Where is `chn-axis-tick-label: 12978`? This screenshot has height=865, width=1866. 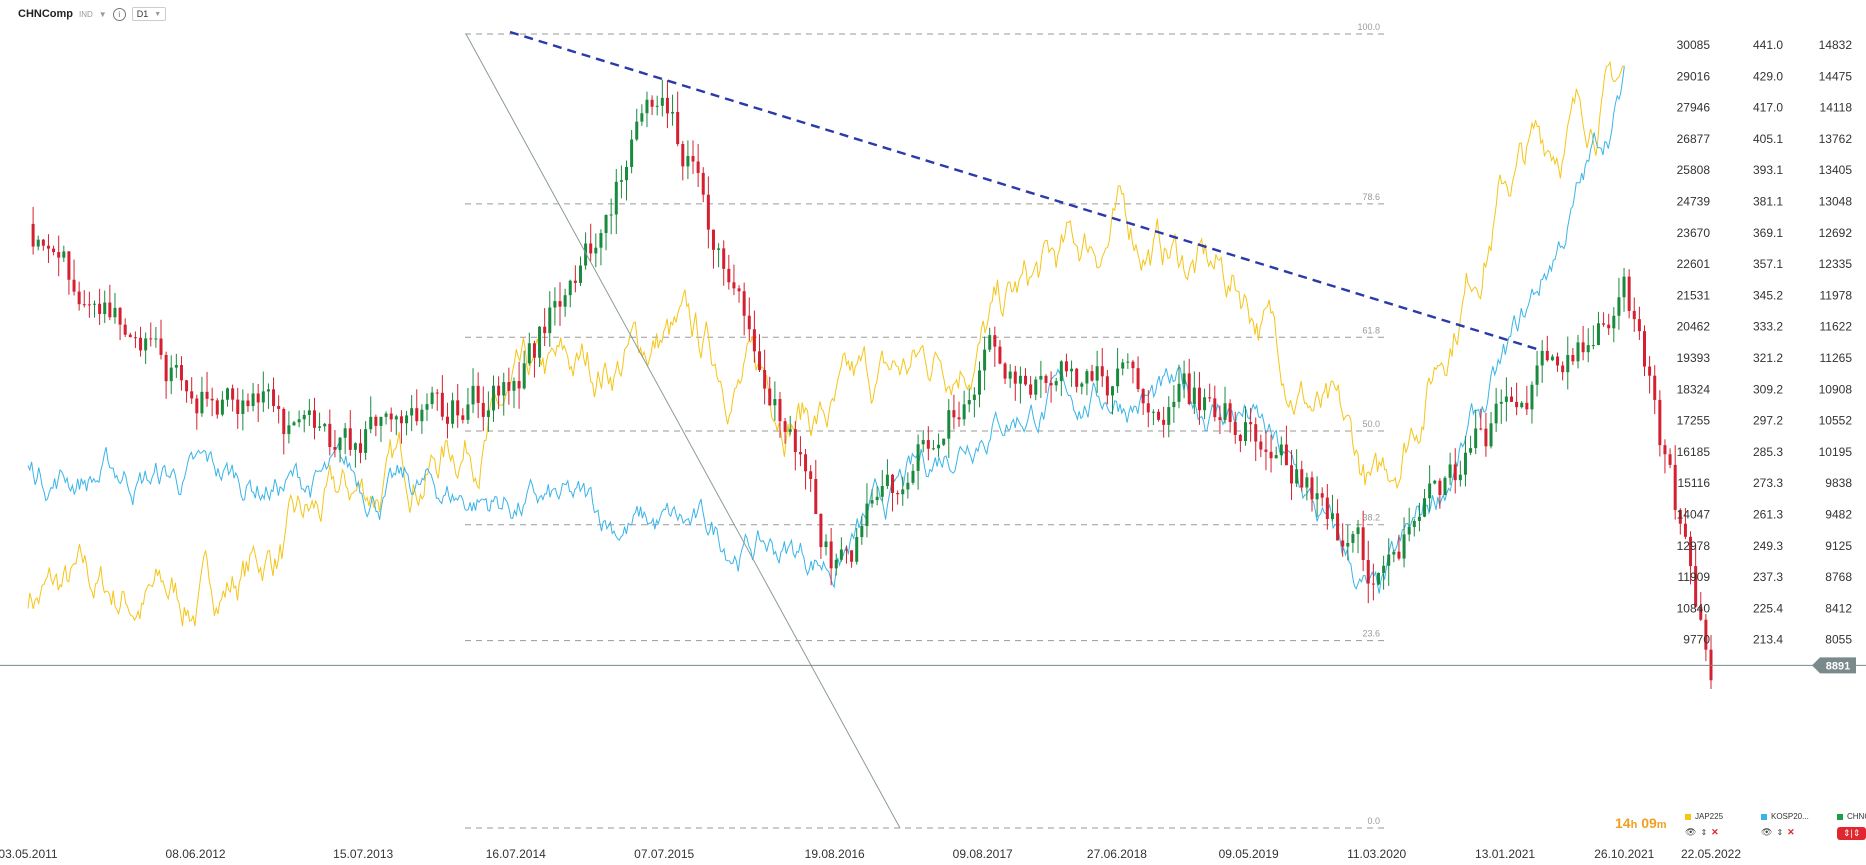
chn-axis-tick-label: 12978 is located at coordinates (1694, 546).